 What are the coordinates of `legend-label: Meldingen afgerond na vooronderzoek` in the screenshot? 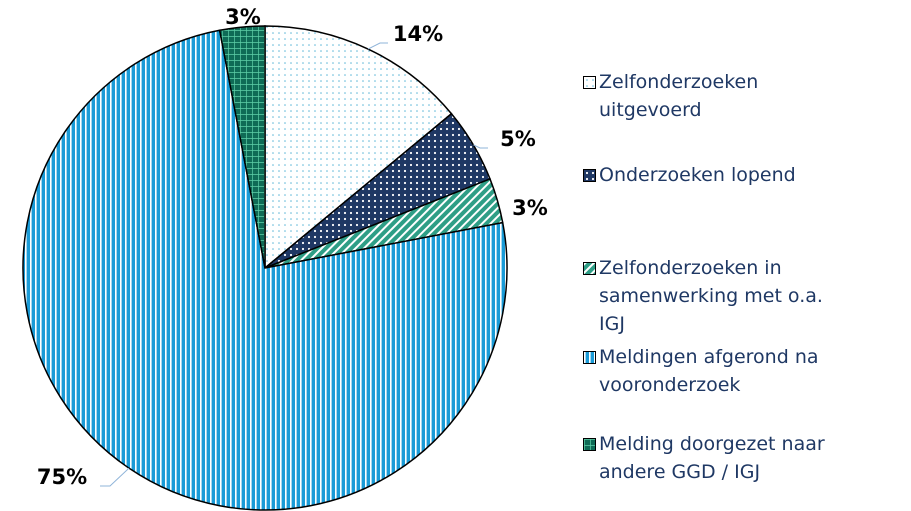 It's located at (709, 371).